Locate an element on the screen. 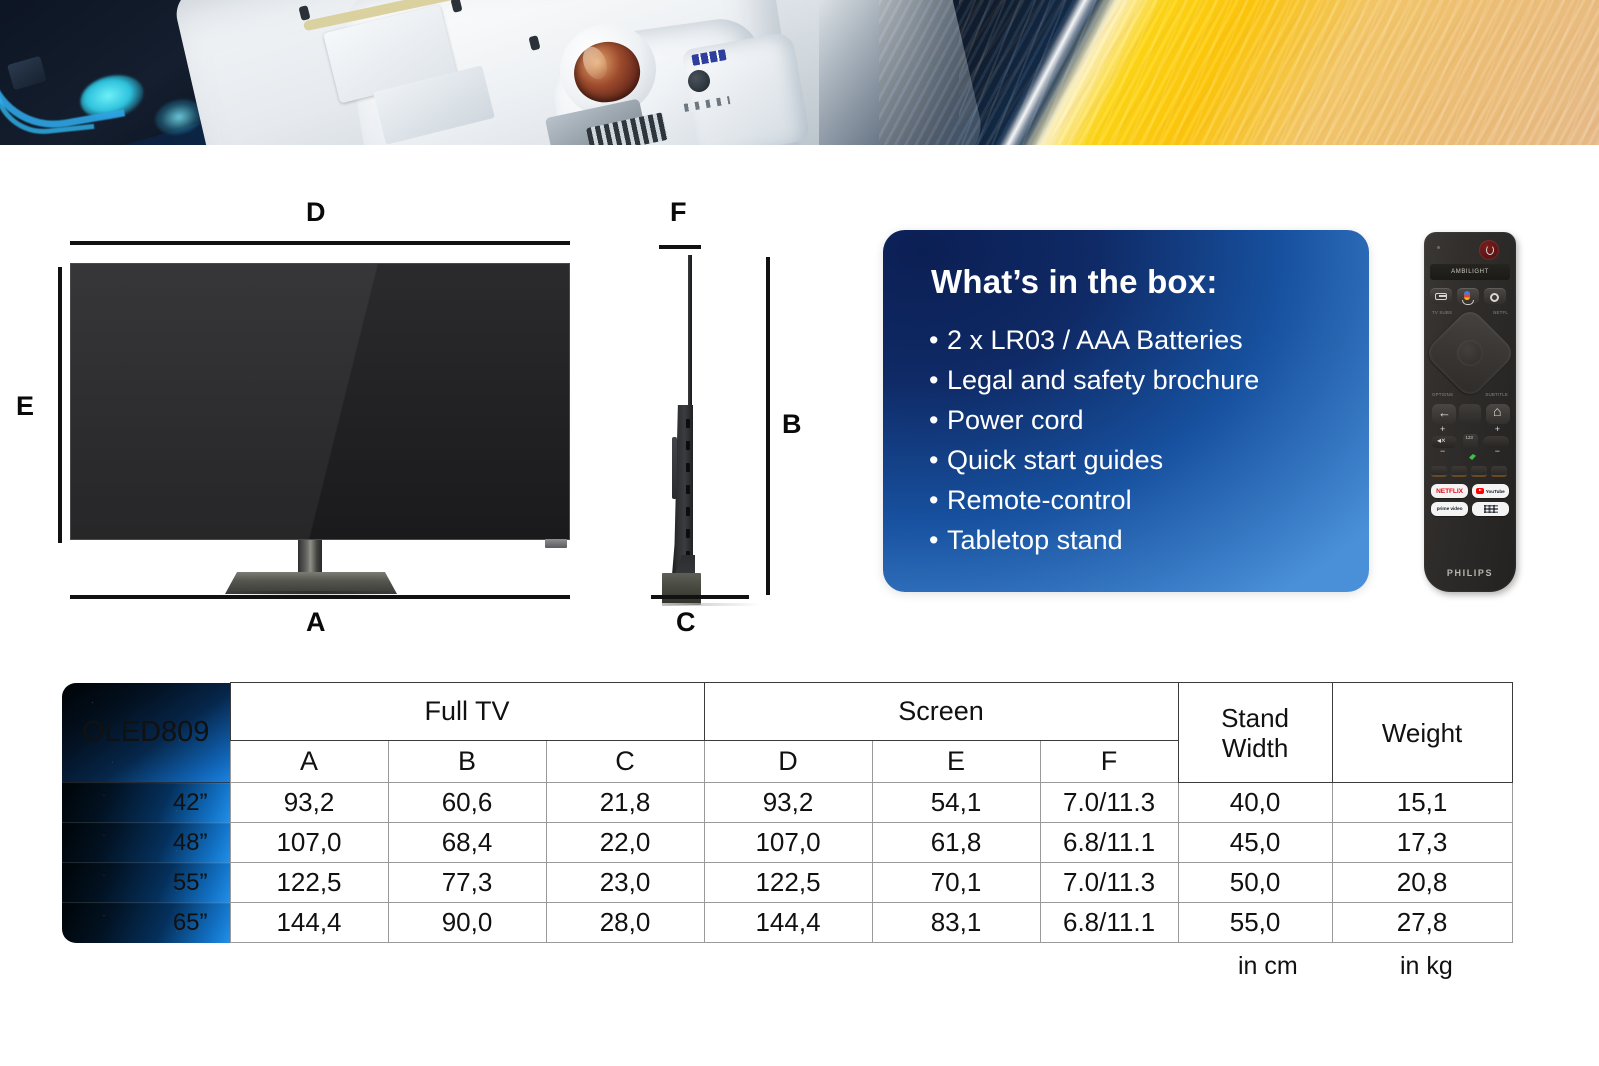  table-header-row-letters: A B C D E F is located at coordinates (787, 761).